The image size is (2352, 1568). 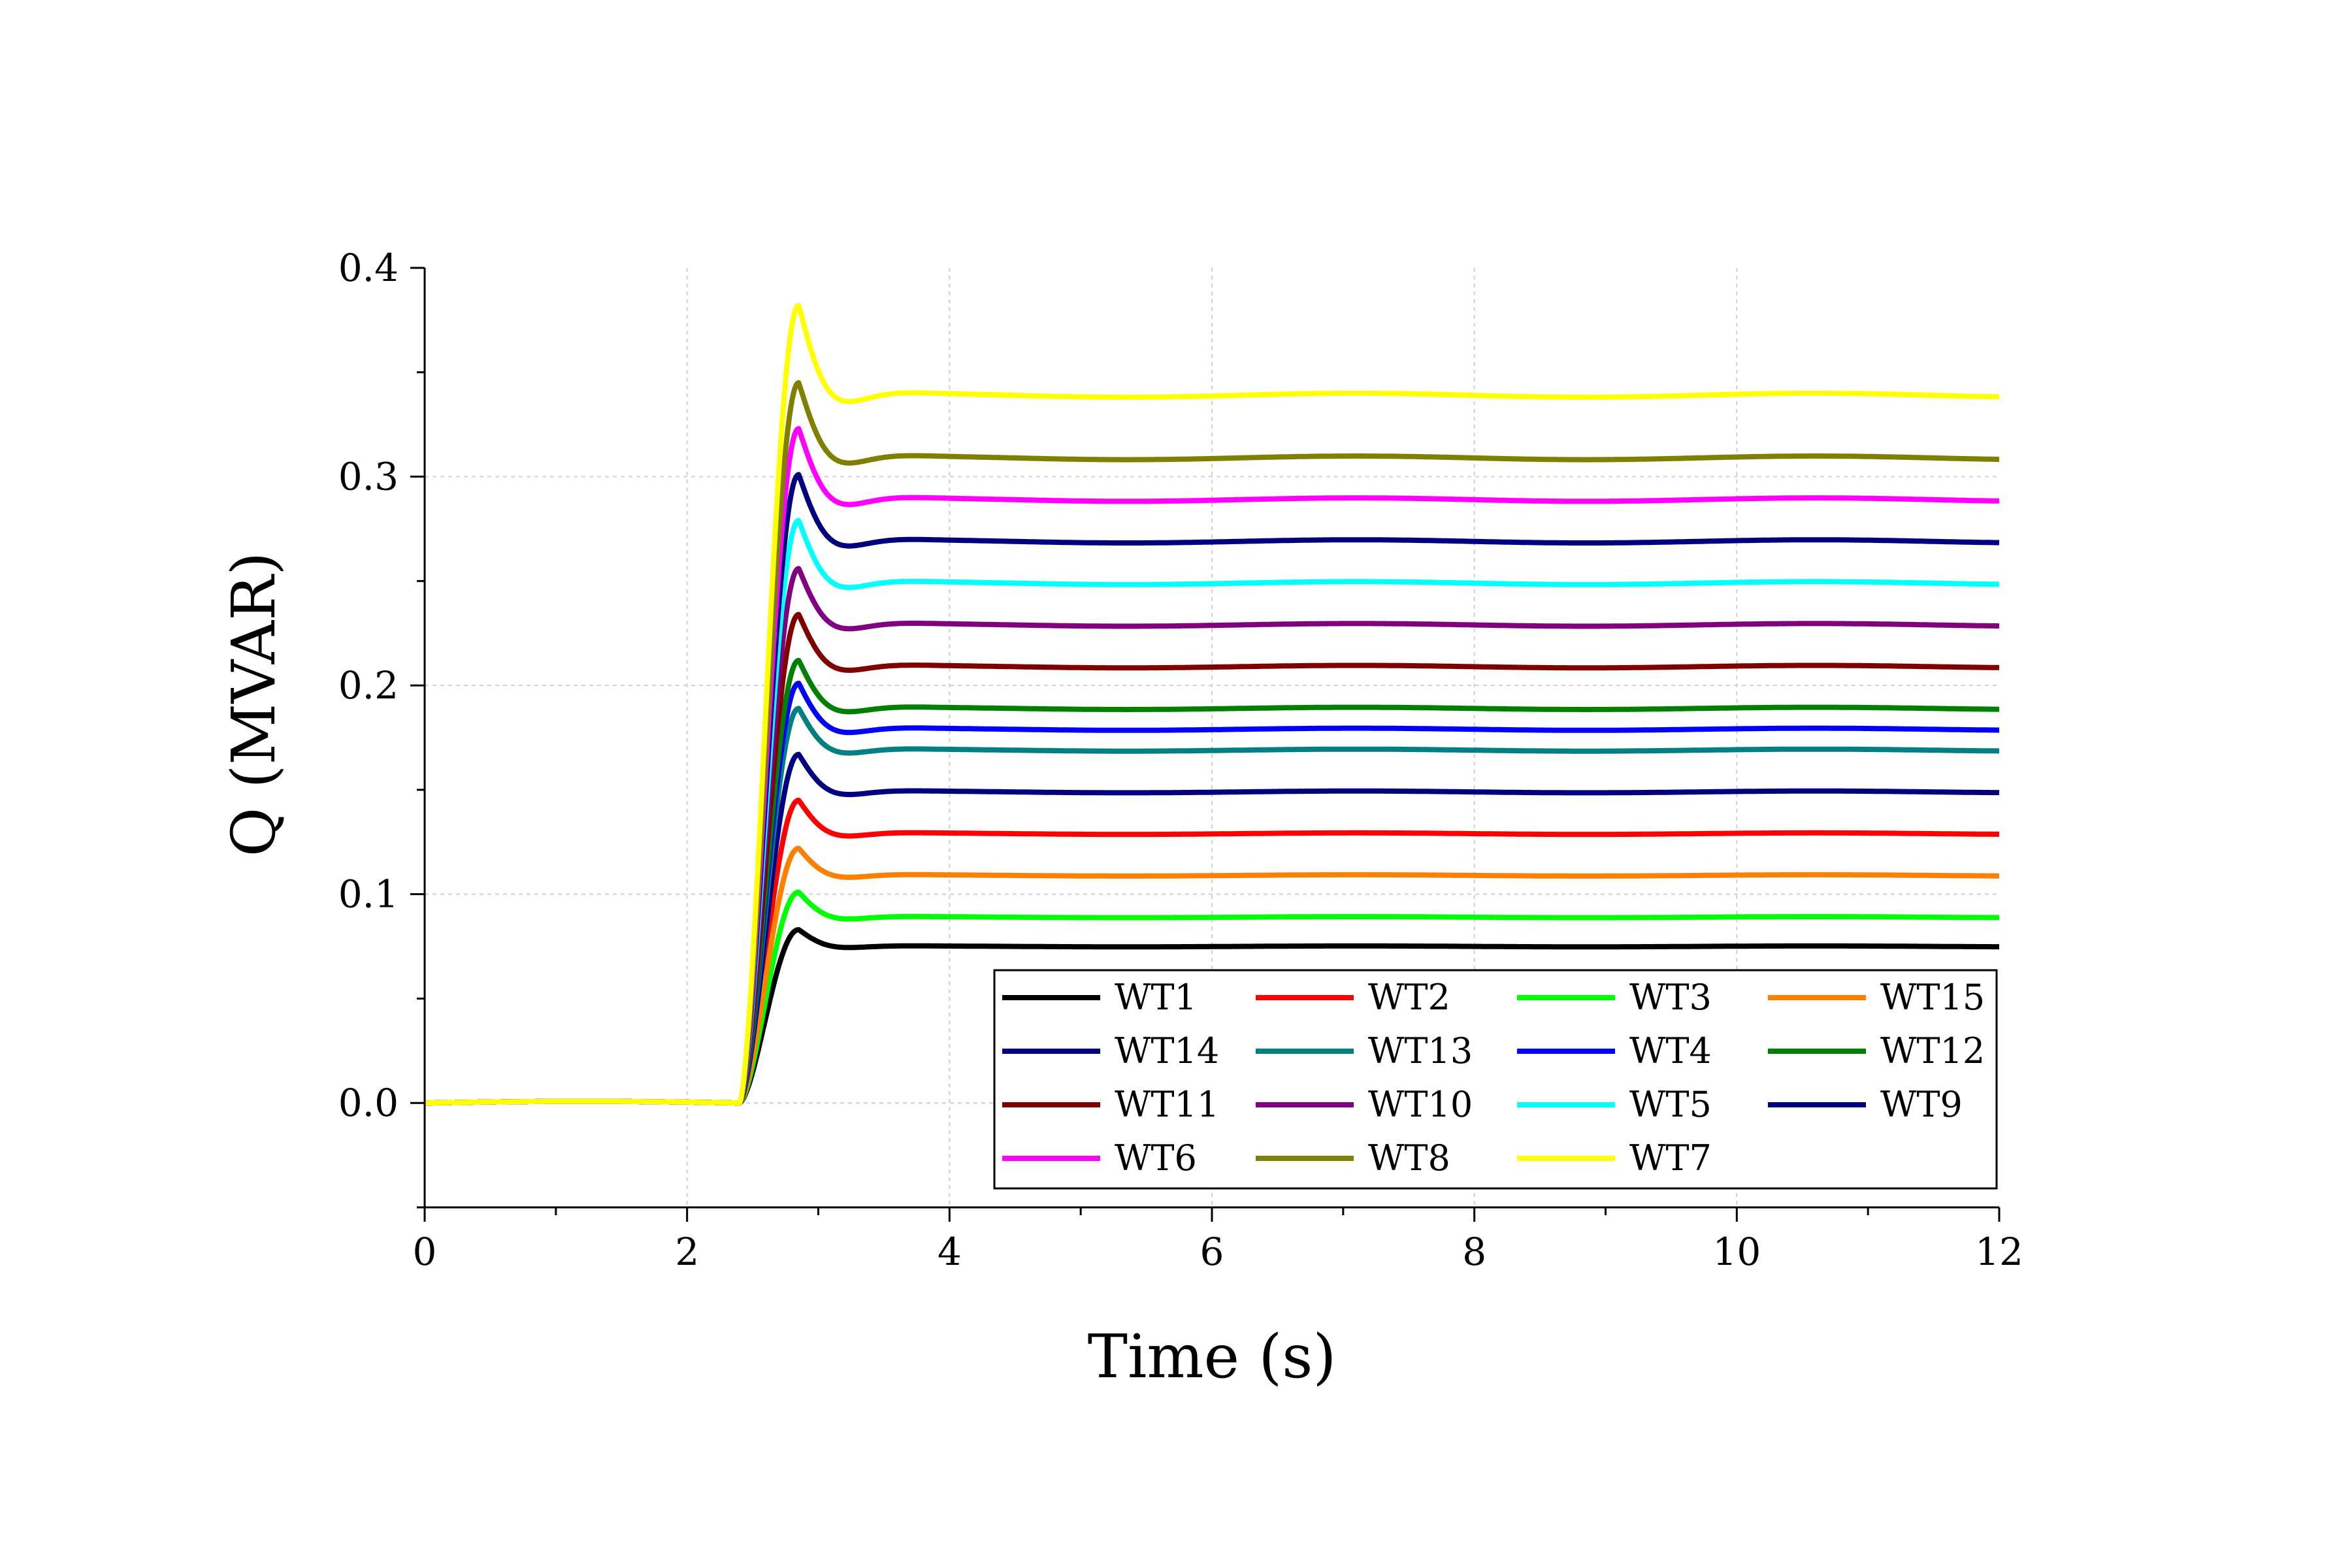 I want to click on legend-box, so click(x=1495, y=1079).